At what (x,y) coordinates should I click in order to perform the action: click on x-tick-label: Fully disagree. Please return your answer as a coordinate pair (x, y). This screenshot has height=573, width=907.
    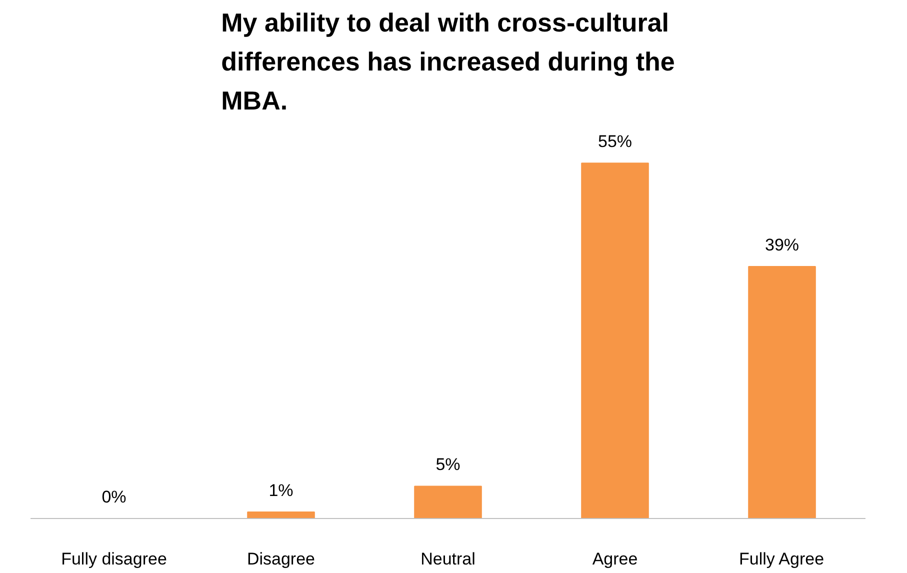
    Looking at the image, I should click on (114, 559).